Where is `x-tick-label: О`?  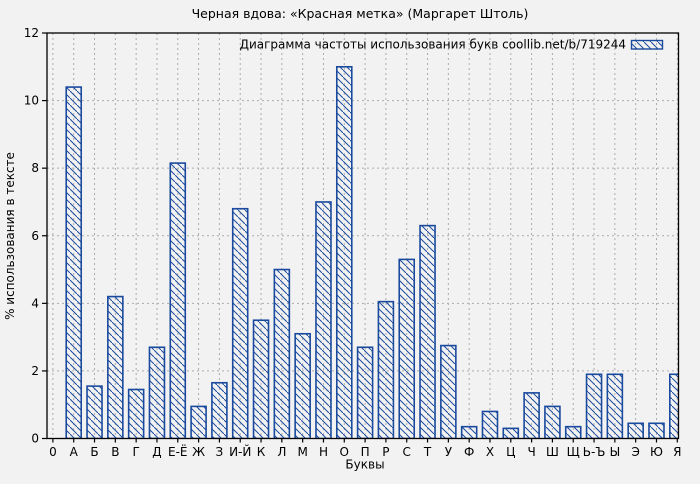
x-tick-label: О is located at coordinates (344, 452).